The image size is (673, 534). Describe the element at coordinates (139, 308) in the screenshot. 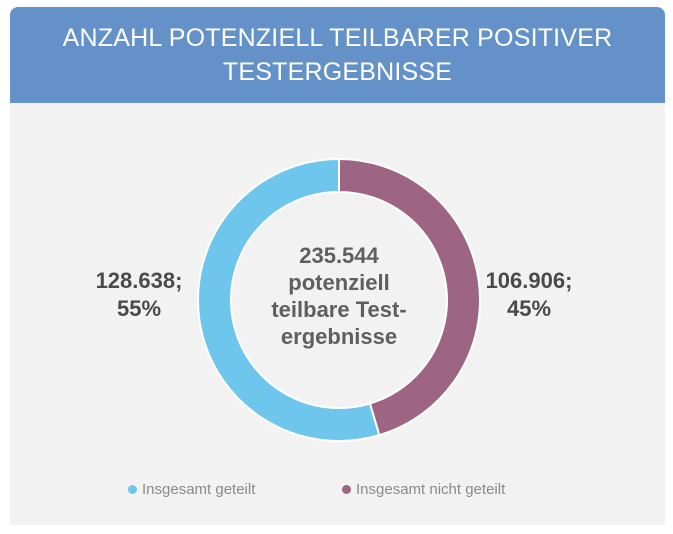

I see `data-label-geteilt-percent: 55%` at that location.